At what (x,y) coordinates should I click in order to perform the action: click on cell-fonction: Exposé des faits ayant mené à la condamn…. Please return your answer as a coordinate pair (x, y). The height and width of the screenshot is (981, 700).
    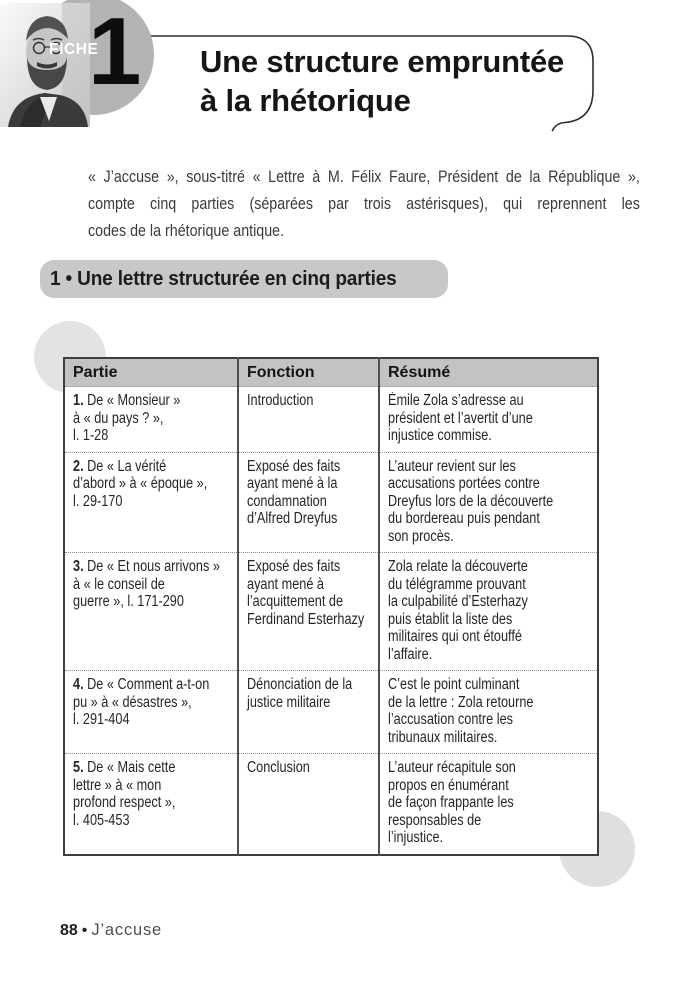
    Looking at the image, I should click on (308, 502).